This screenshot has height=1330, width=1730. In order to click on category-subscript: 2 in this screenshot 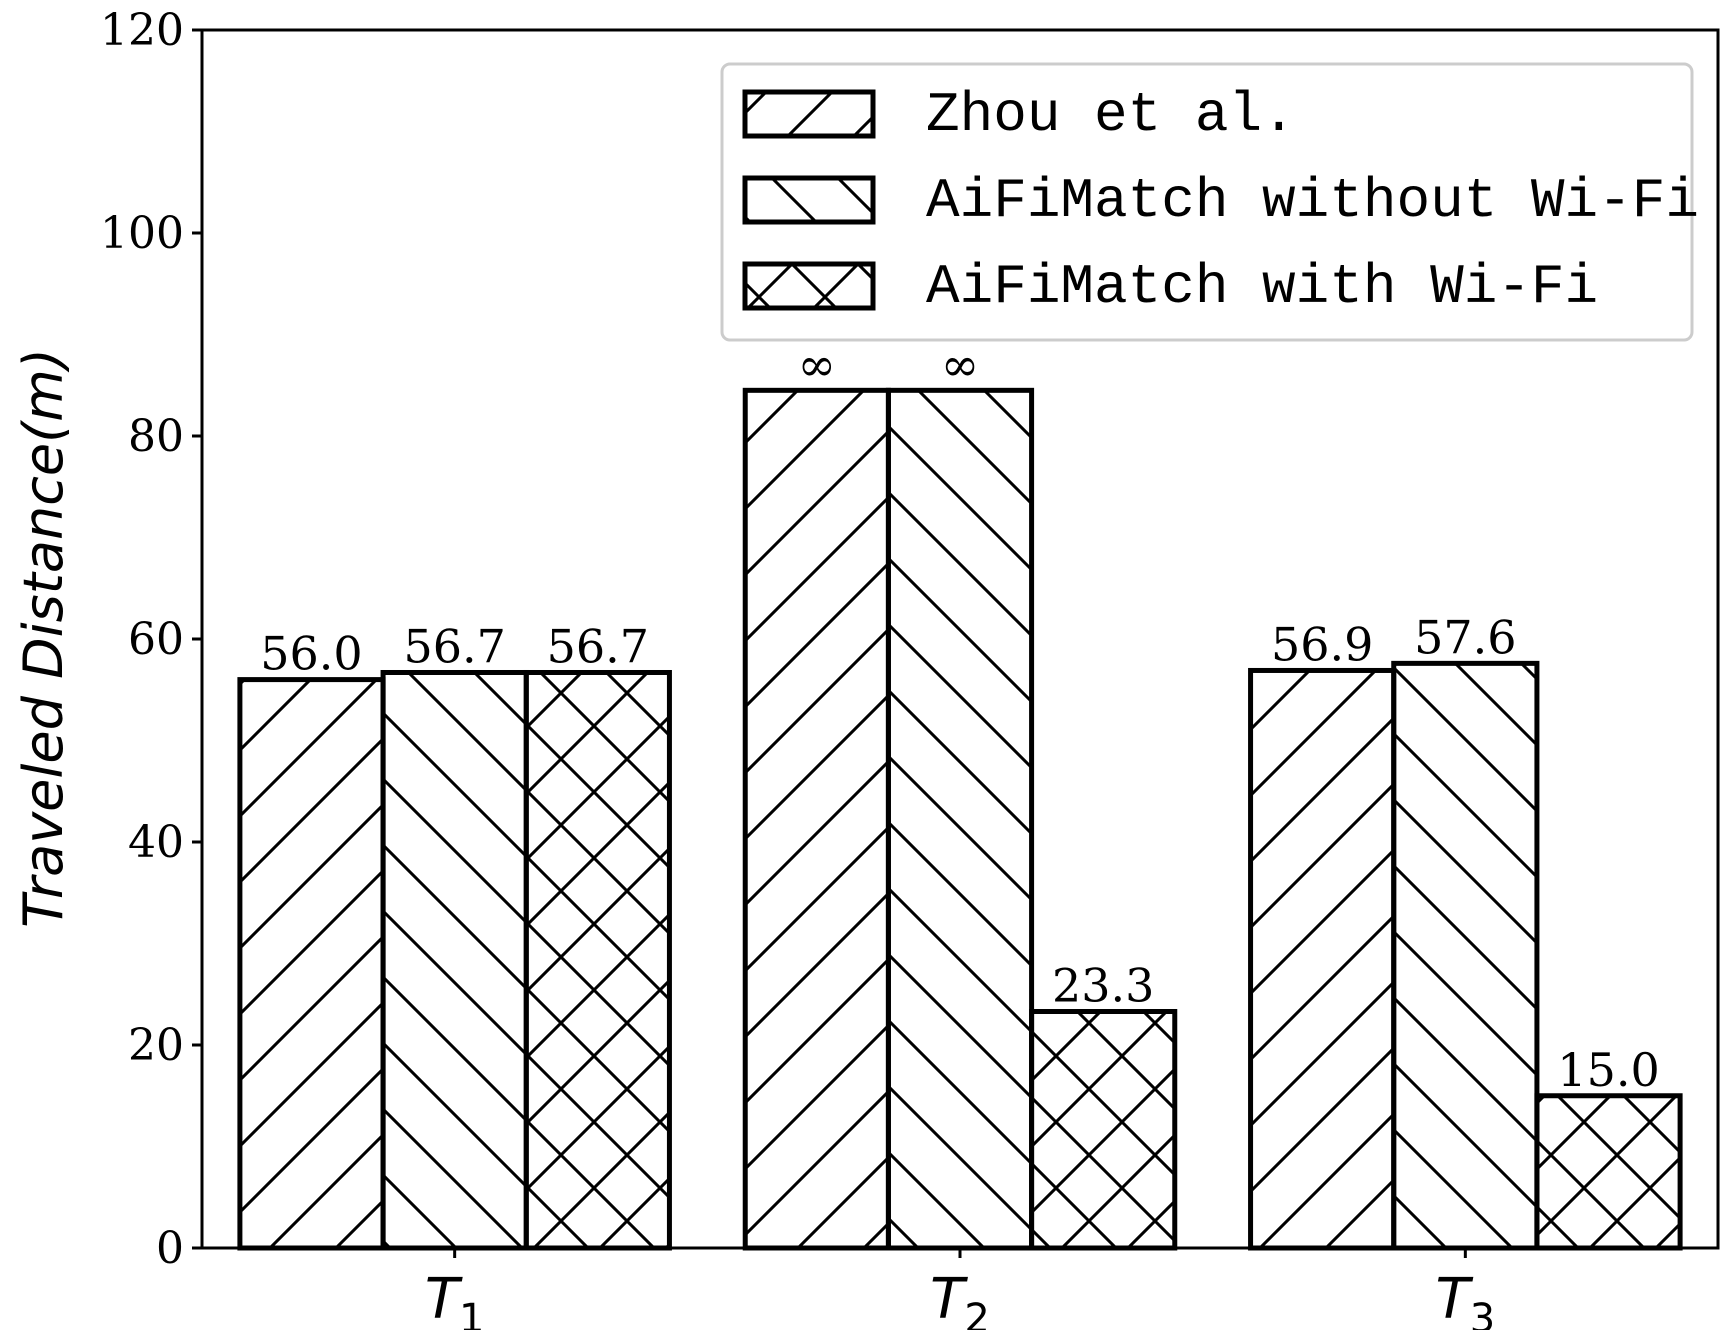, I will do `click(976, 1313)`.